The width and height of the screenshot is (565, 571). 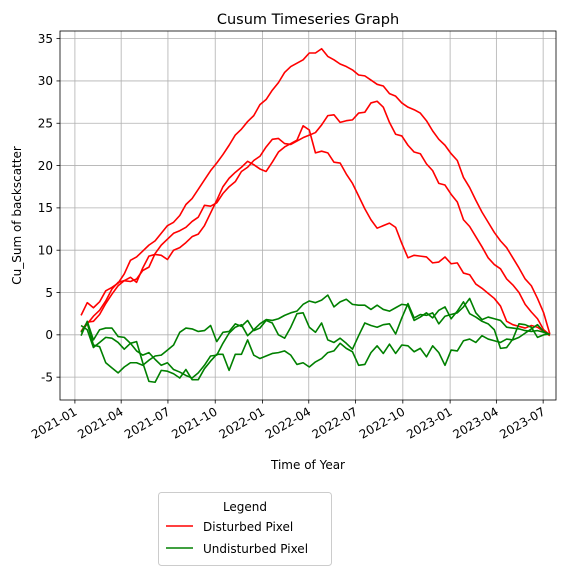 What do you see at coordinates (245, 507) in the screenshot?
I see `legend-title: Legend` at bounding box center [245, 507].